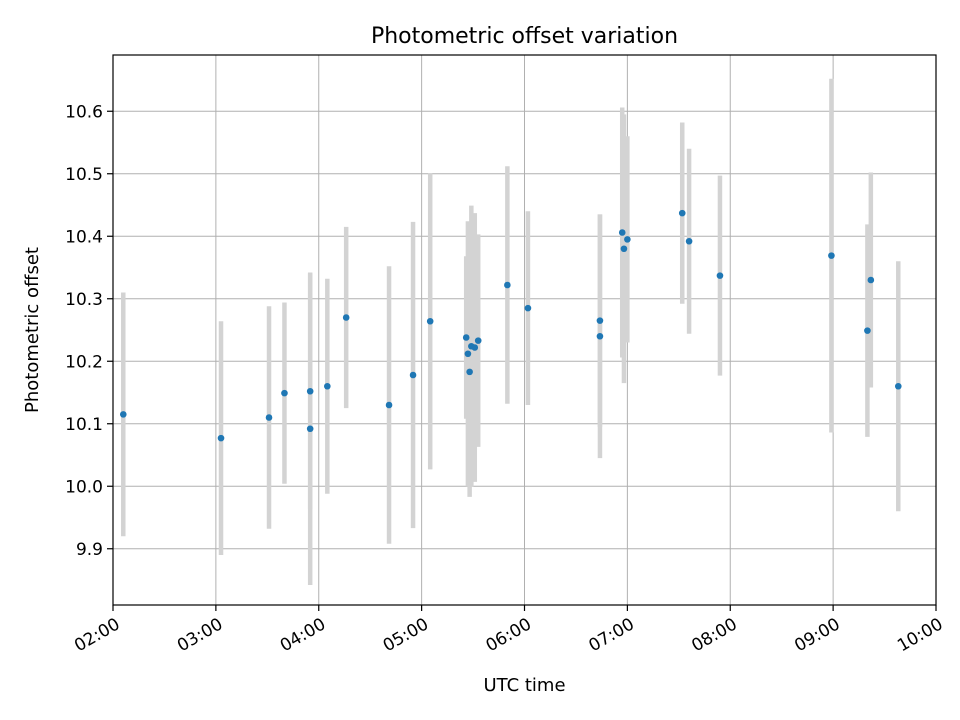  Describe the element at coordinates (524, 36) in the screenshot. I see `chart-title: Photometric offset variation` at that location.